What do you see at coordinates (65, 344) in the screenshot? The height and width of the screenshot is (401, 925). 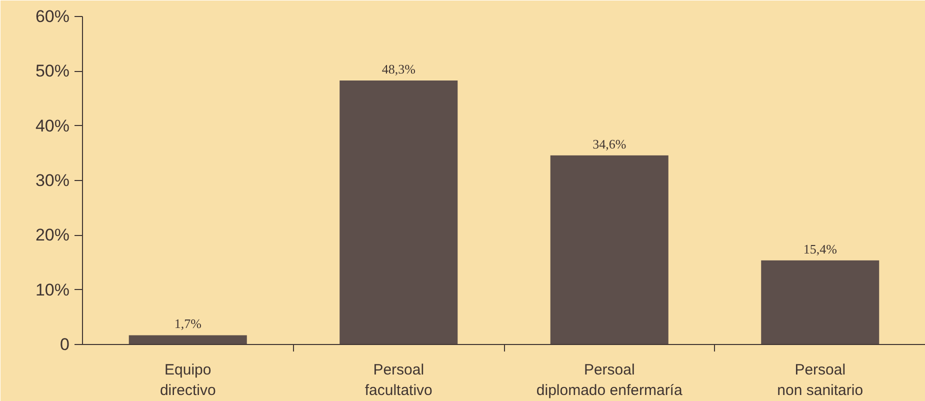 I see `y-tick-label: 0` at bounding box center [65, 344].